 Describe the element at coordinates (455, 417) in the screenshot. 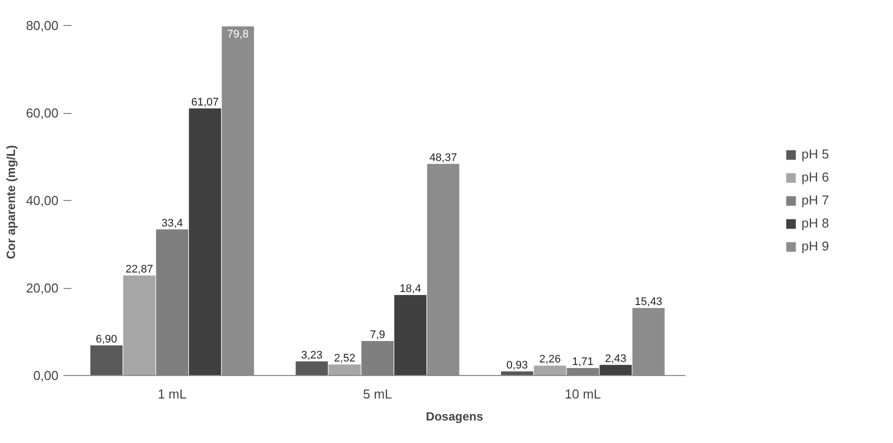

I see `x-axis-title: Dosagens` at that location.